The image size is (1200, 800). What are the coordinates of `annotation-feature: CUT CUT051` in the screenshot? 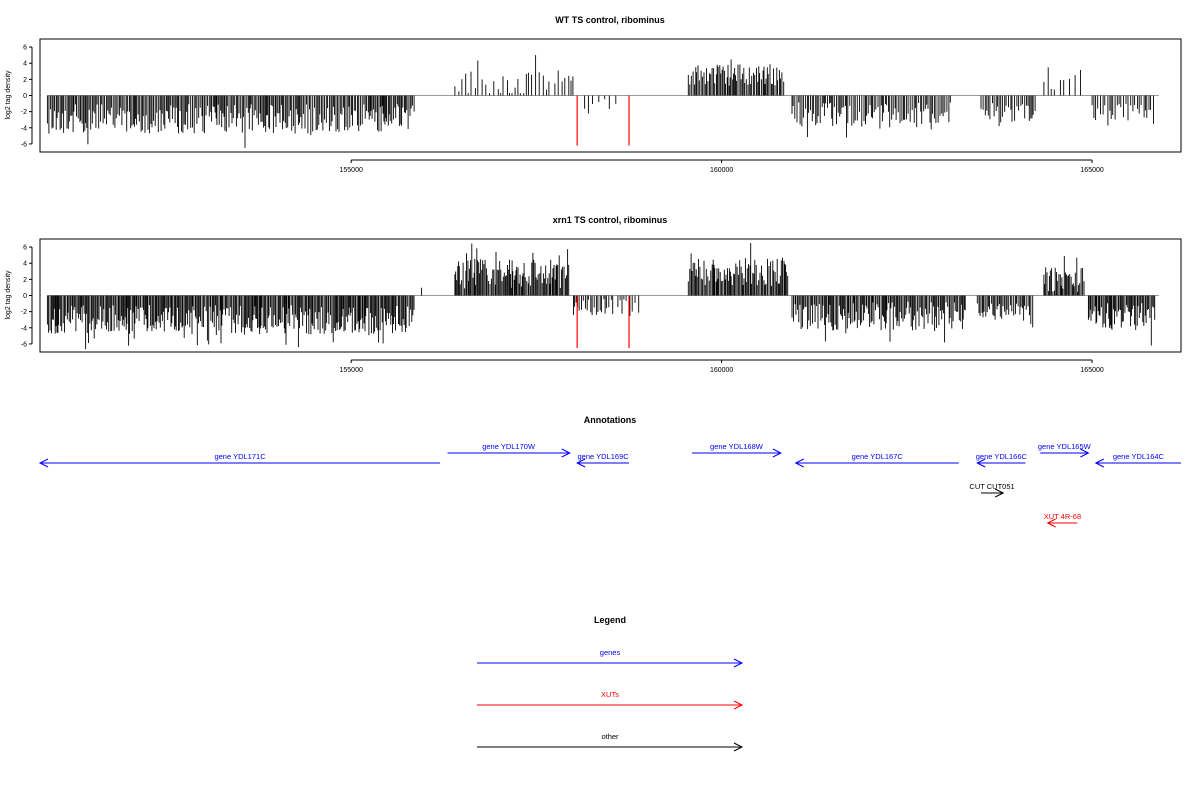 It's located at (992, 490).